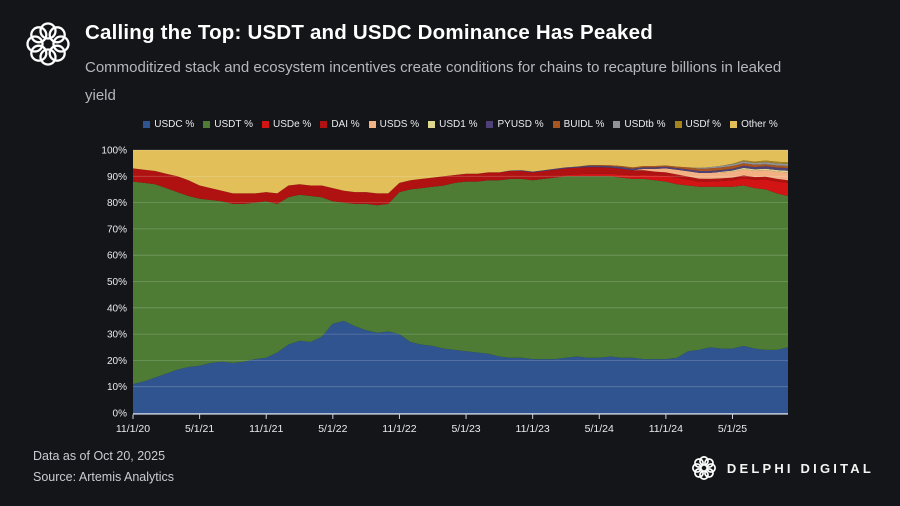  Describe the element at coordinates (759, 124) in the screenshot. I see `legend-label: Other %` at that location.